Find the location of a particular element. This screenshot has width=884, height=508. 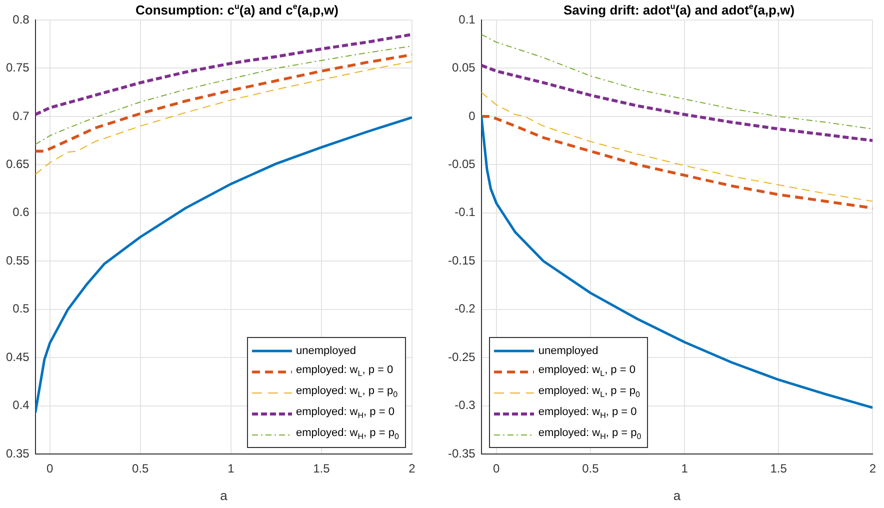

y-tick-label: 0.05 is located at coordinates (464, 67).